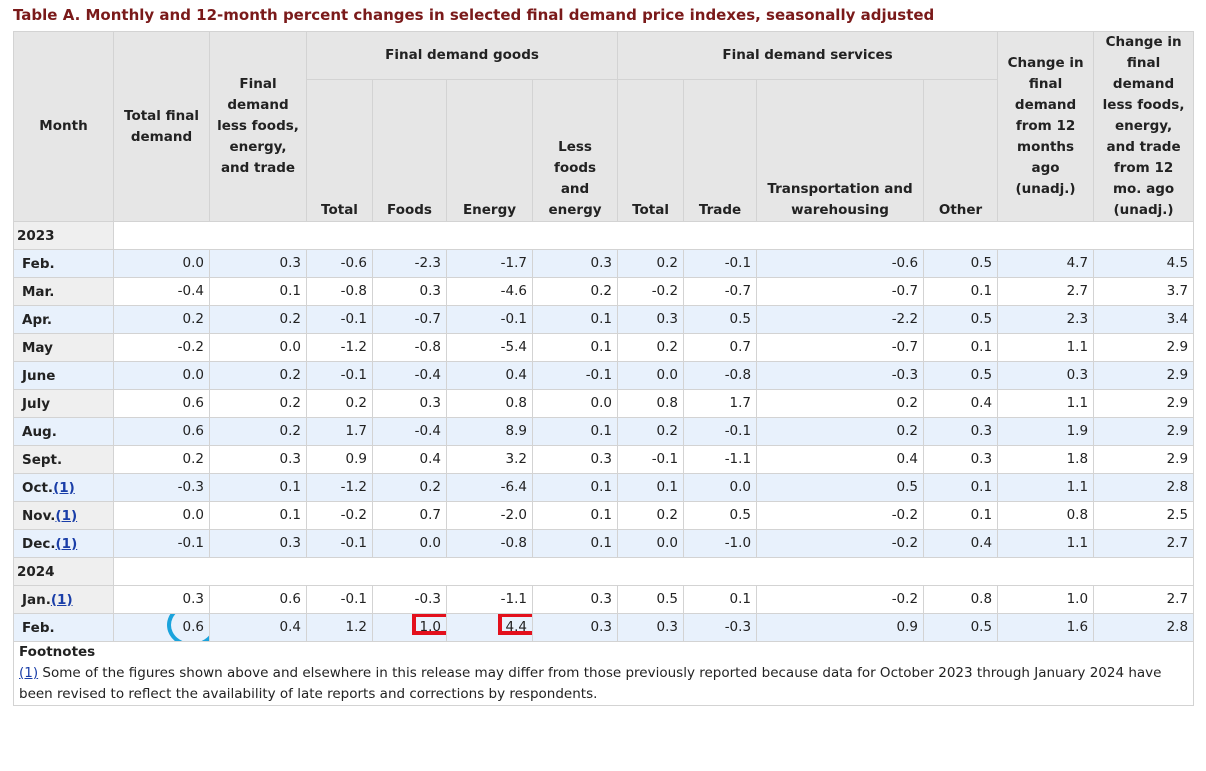 The height and width of the screenshot is (771, 1206). What do you see at coordinates (720, 431) in the screenshot?
I see `cell-trade: -0.1` at bounding box center [720, 431].